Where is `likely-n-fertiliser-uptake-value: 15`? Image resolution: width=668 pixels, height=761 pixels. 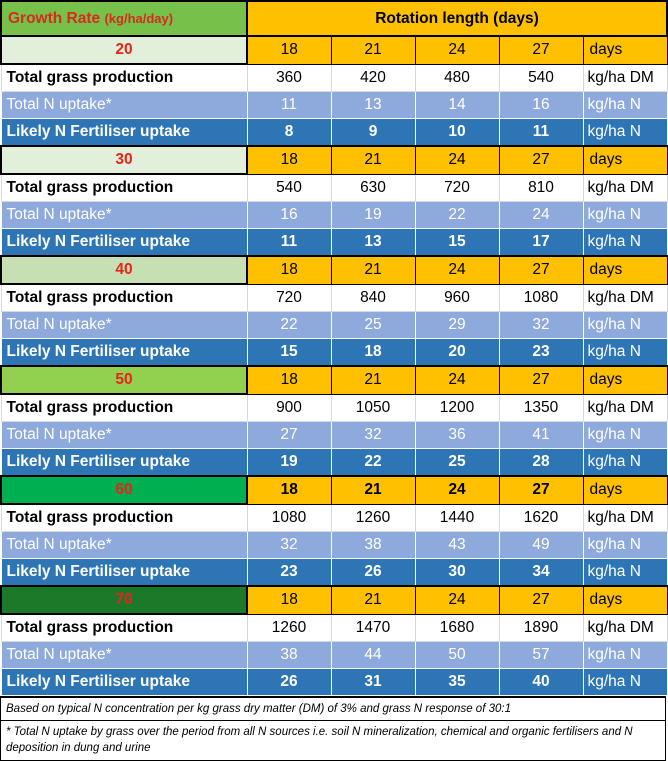
likely-n-fertiliser-uptake-value: 15 is located at coordinates (457, 242).